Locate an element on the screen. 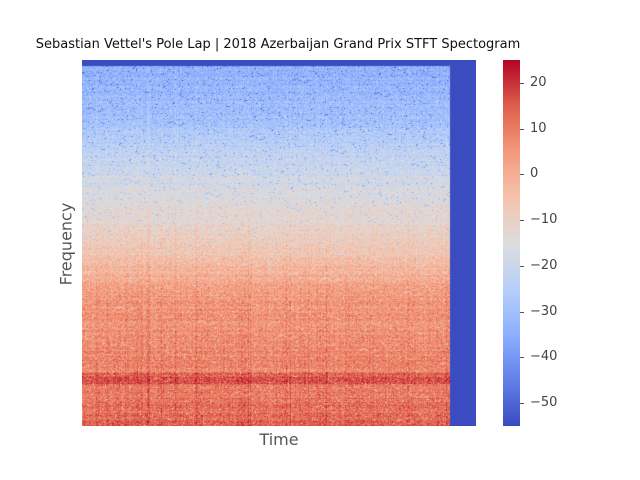  x-axis-label: Time is located at coordinates (279, 439).